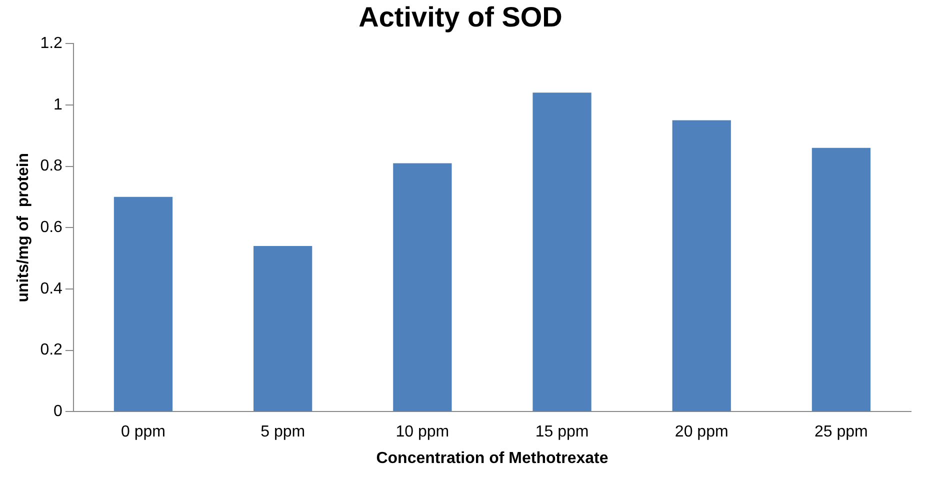 The height and width of the screenshot is (482, 931). What do you see at coordinates (841, 432) in the screenshot?
I see `x-tick-label: 25 ppm` at bounding box center [841, 432].